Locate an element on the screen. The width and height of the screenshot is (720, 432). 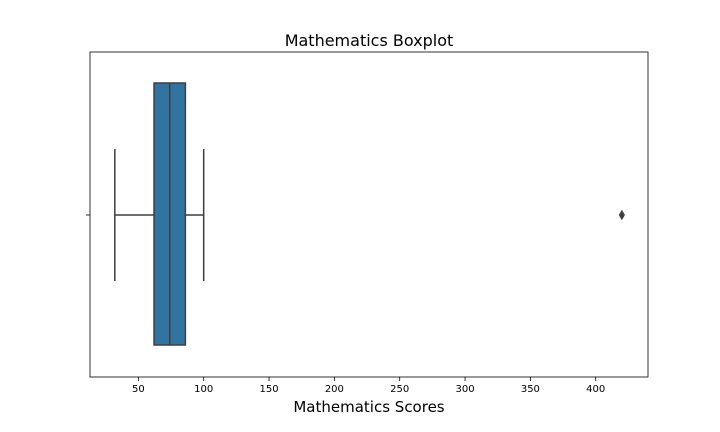
x-tick-label: 50 is located at coordinates (138, 389).